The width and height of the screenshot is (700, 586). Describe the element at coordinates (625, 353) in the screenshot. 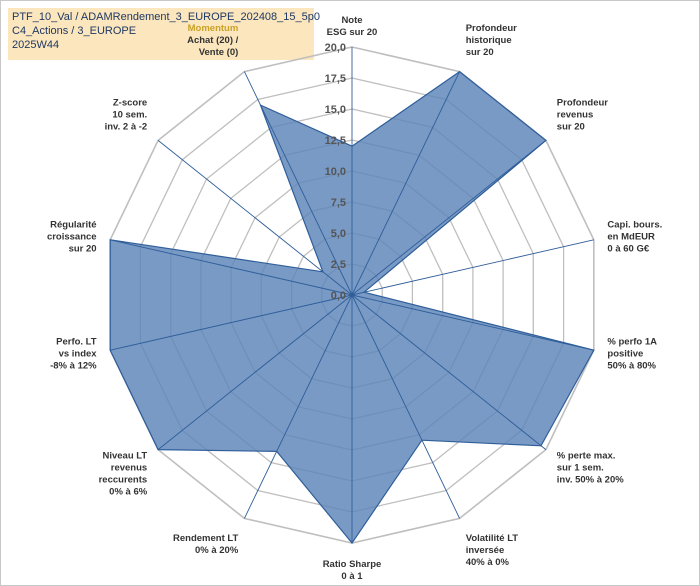

I see `axis-label-line: positive` at that location.